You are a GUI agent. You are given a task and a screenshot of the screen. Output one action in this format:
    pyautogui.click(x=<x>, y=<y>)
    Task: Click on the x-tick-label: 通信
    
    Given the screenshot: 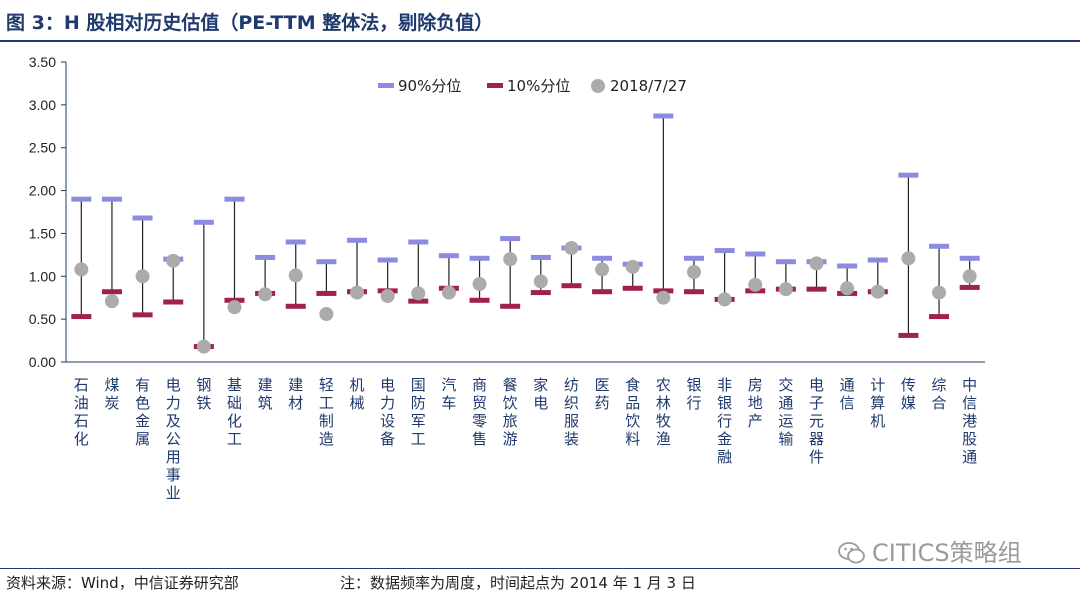 What is the action you would take?
    pyautogui.click(x=847, y=394)
    